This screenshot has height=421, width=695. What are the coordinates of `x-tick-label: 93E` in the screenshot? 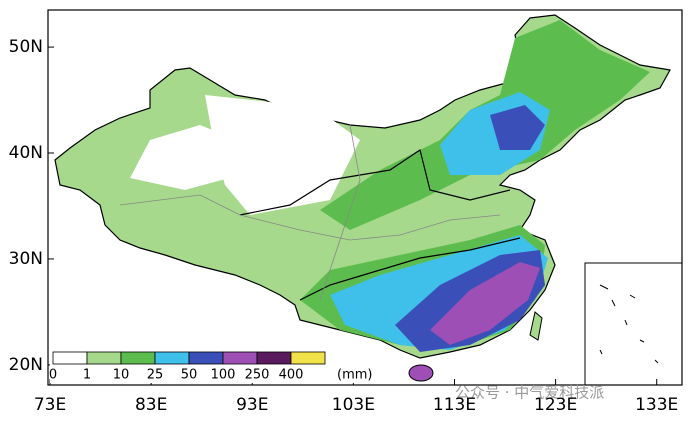 It's located at (252, 405).